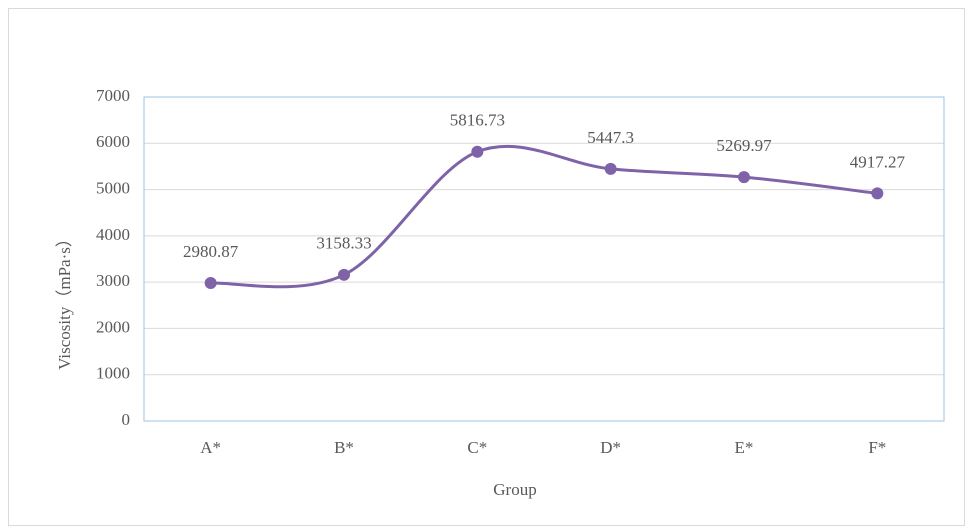  Describe the element at coordinates (343, 243) in the screenshot. I see `data-label: 3158.33` at that location.